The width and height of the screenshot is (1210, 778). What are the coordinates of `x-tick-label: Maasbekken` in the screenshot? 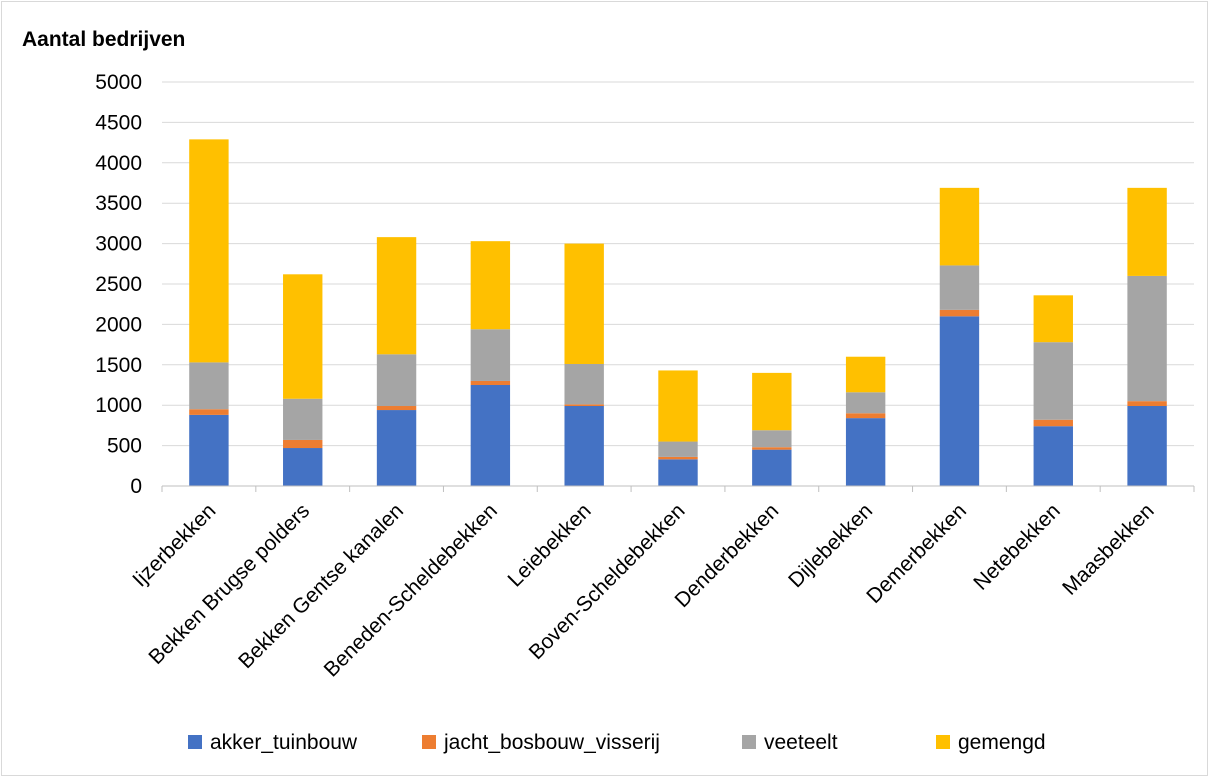 It's located at (1108, 549).